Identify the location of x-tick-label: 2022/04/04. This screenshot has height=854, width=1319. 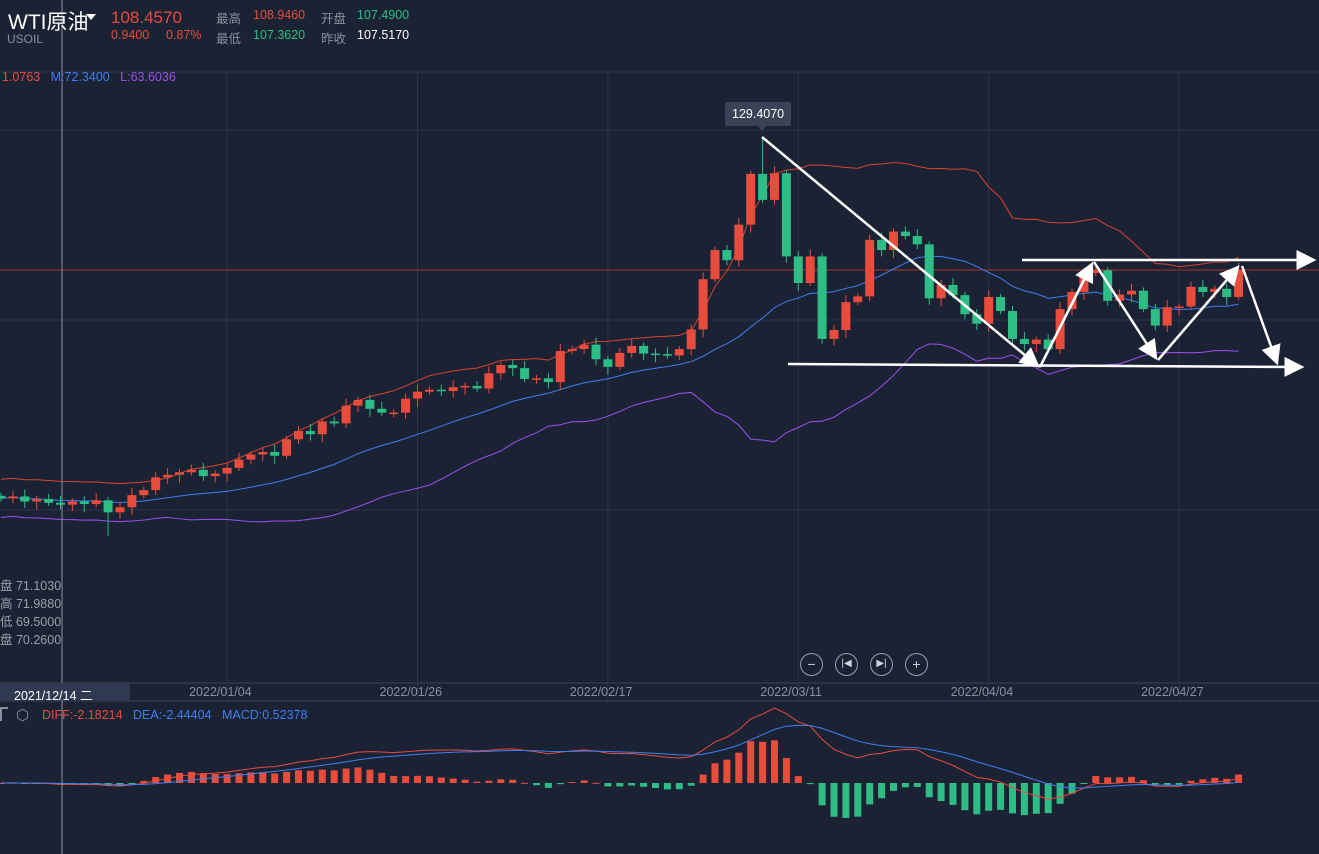
(982, 692).